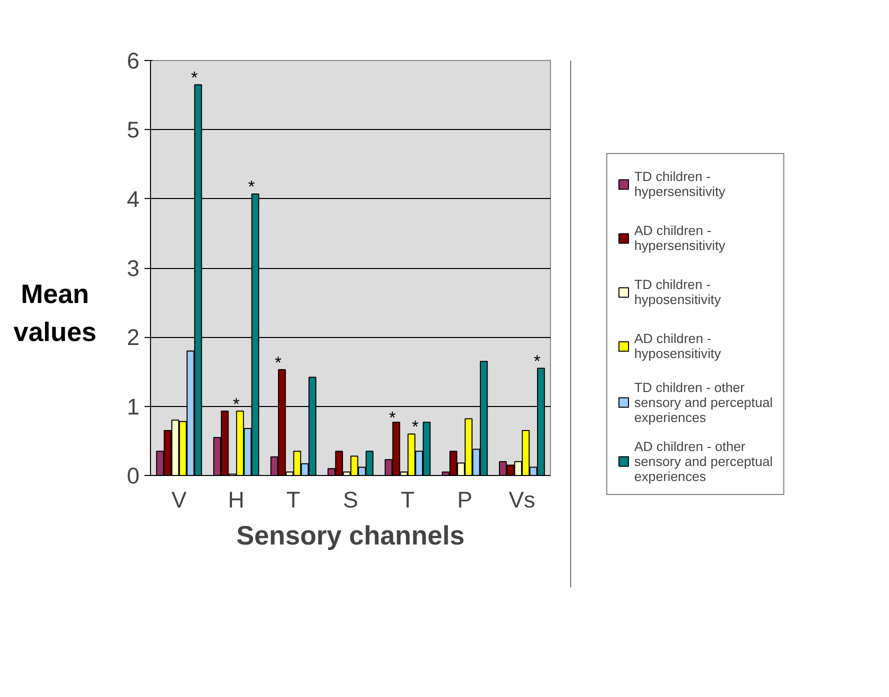 The image size is (889, 697). Describe the element at coordinates (350, 535) in the screenshot. I see `x-axis-title: Sensory channels` at that location.